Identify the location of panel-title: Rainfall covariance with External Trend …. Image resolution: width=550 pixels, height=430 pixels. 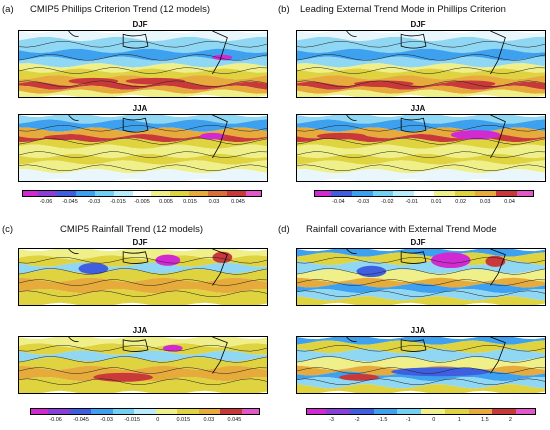
(401, 229).